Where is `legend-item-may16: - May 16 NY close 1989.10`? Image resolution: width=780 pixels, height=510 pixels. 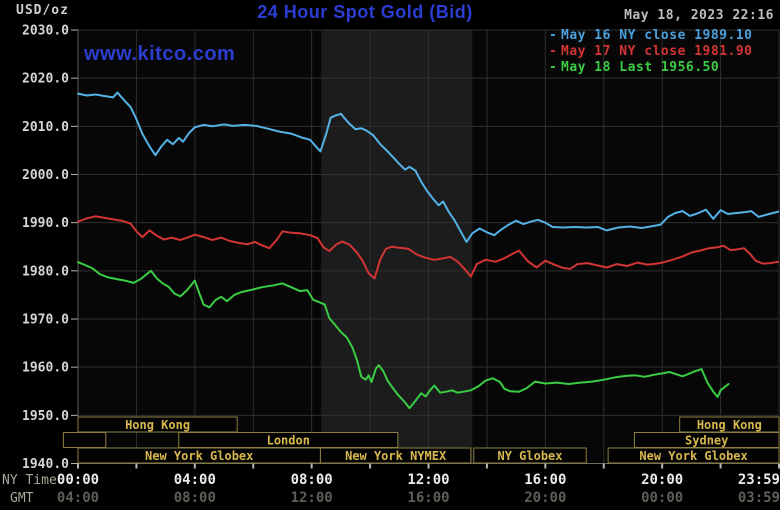 legend-item-may16: - May 16 NY close 1989.10 is located at coordinates (651, 36).